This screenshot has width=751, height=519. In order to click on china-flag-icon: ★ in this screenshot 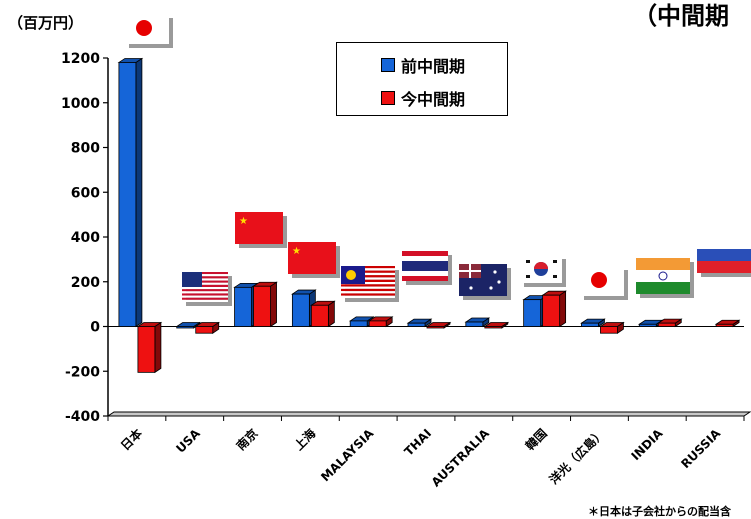, I will do `click(261, 230)`.